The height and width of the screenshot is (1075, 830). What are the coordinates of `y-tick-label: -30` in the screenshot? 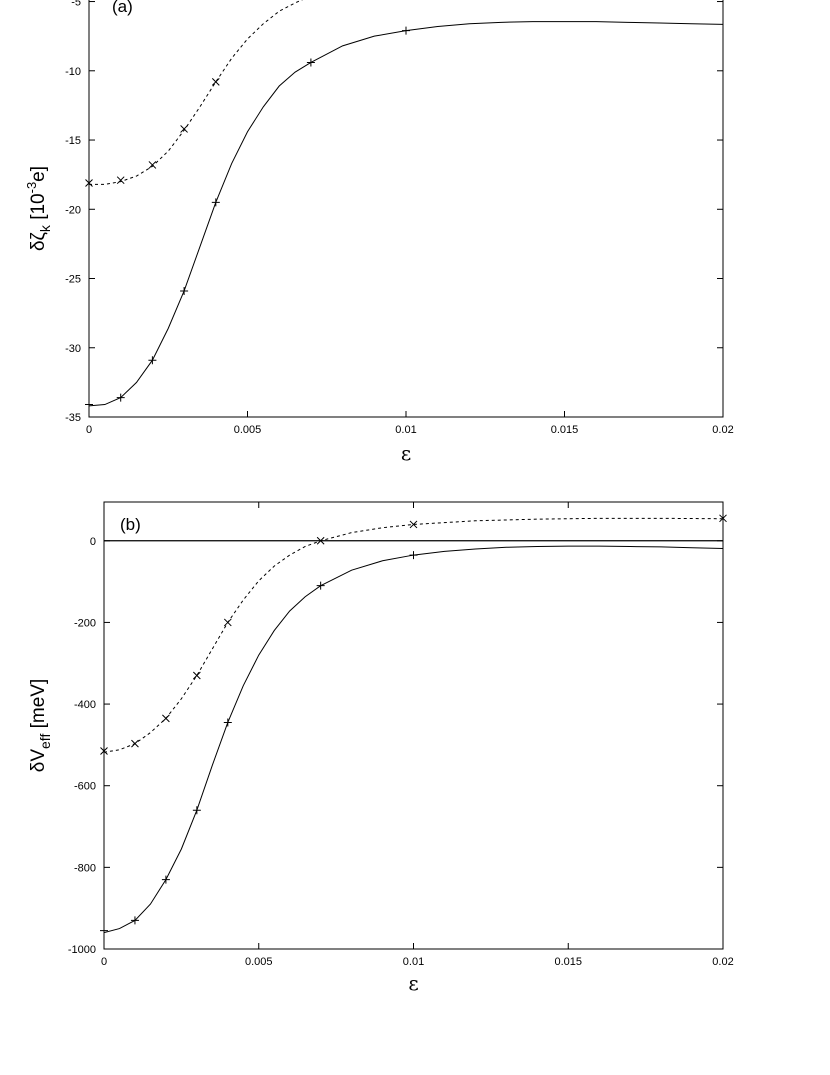 It's located at (73, 349).